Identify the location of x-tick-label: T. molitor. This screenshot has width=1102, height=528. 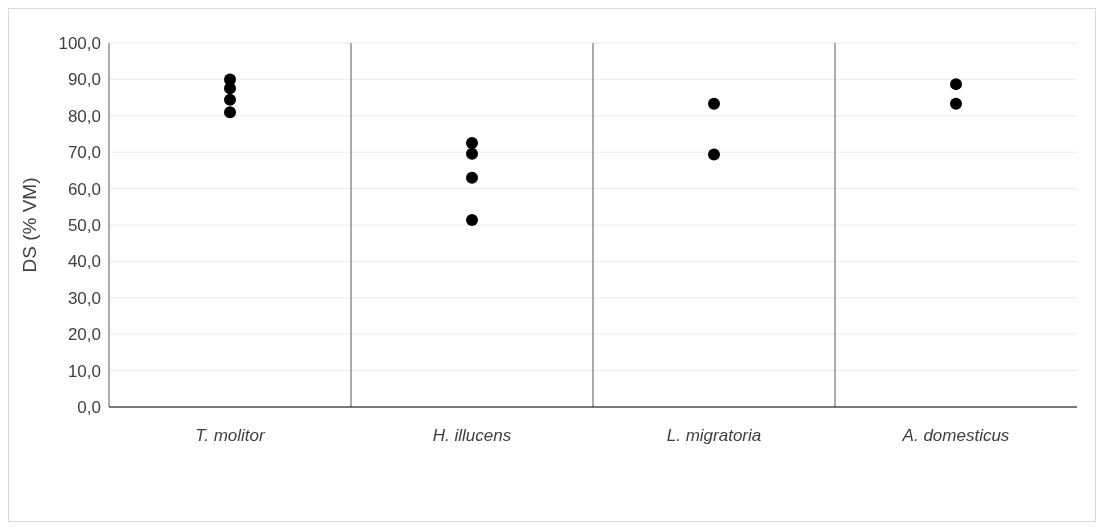
(230, 436).